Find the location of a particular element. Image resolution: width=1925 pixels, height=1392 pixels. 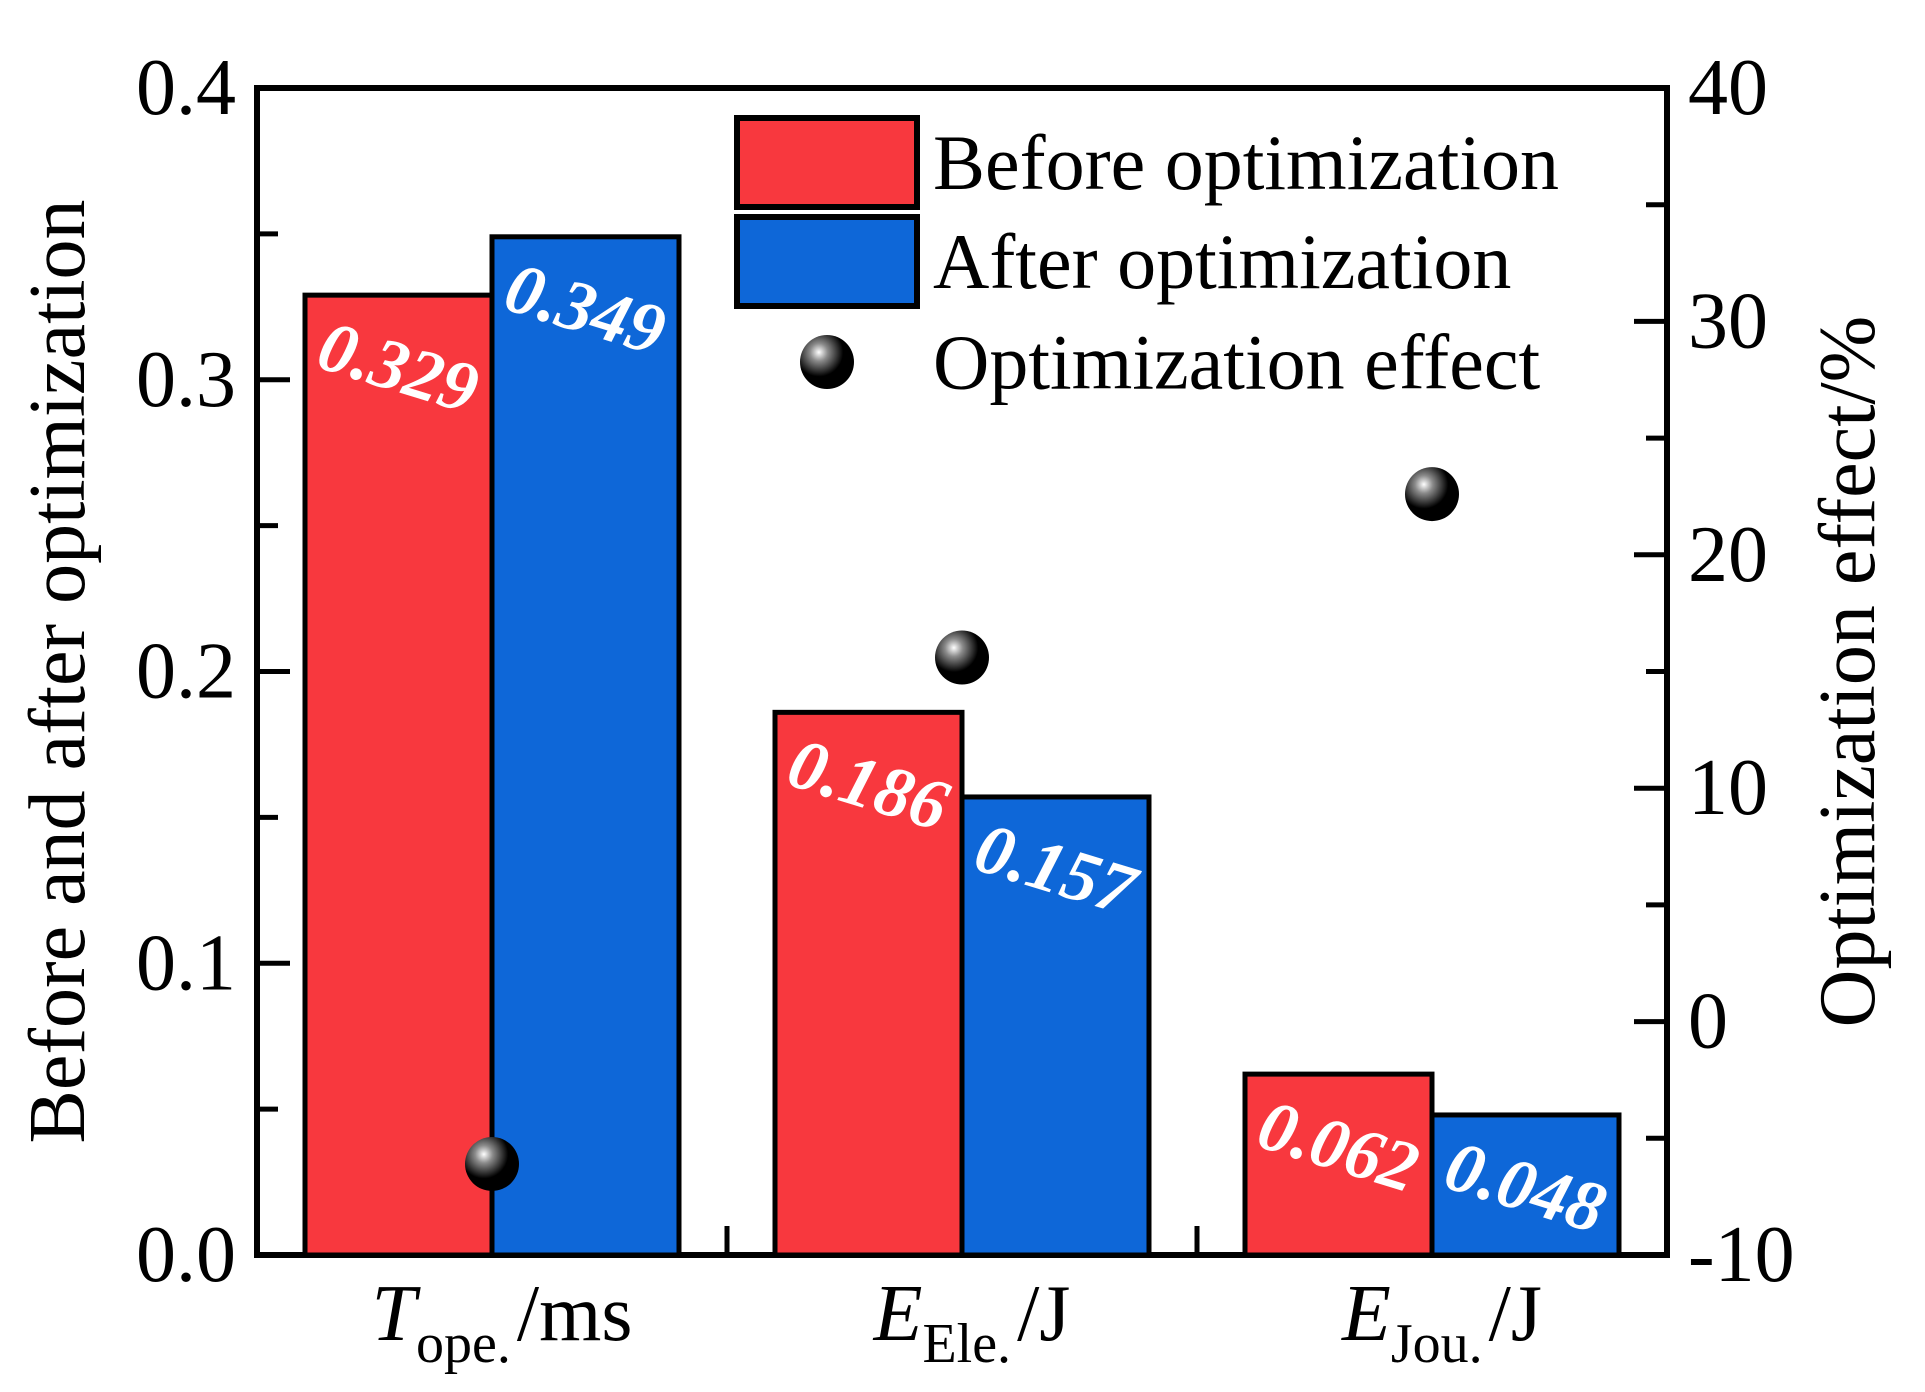

legend-ball-marker is located at coordinates (827, 362).